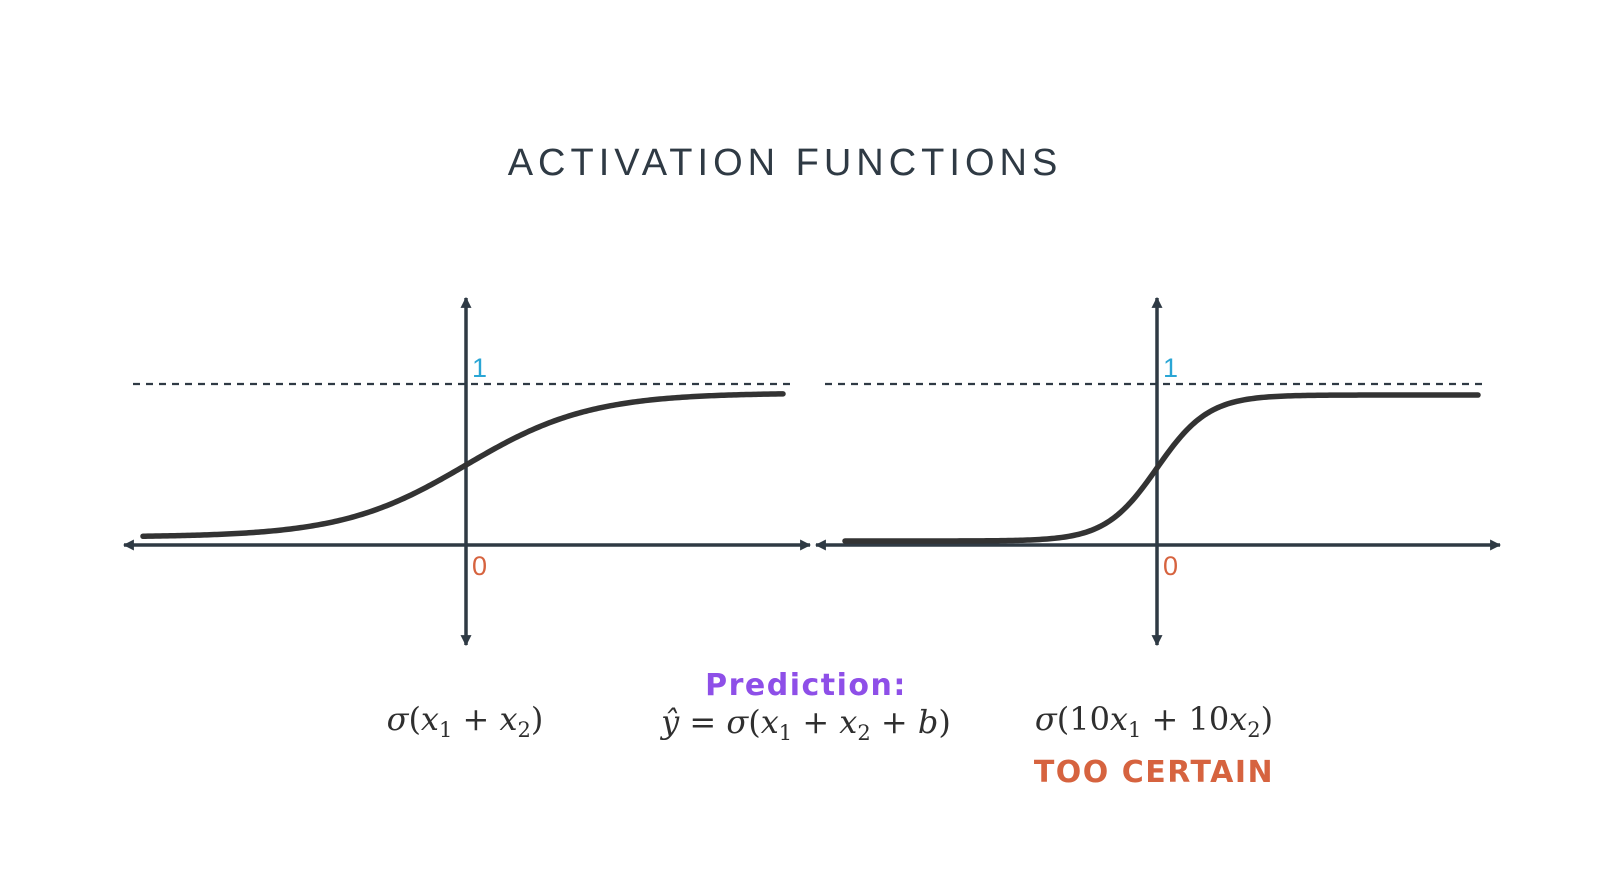 The height and width of the screenshot is (872, 1599). Describe the element at coordinates (785, 163) in the screenshot. I see `slide-title: ACTIVATION FUNCTIONS` at that location.